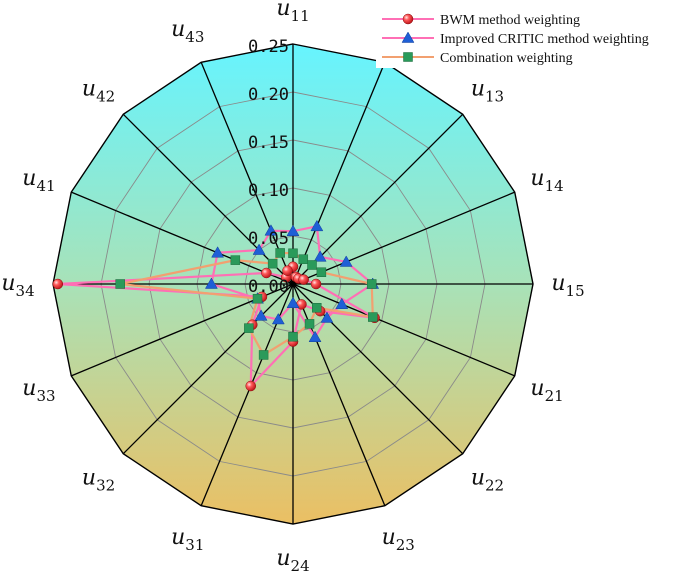 The height and width of the screenshot is (574, 685). Describe the element at coordinates (303, 279) in the screenshot. I see `series-0-point-u14` at that location.